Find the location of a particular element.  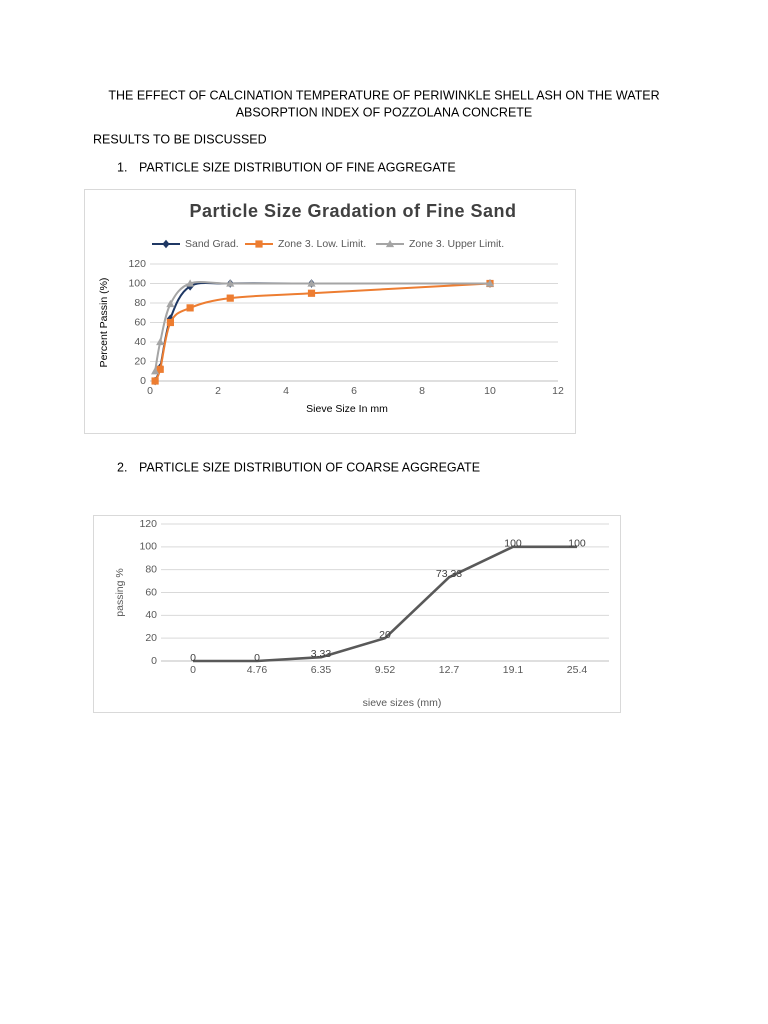

x-tick-label: 2 is located at coordinates (218, 391).